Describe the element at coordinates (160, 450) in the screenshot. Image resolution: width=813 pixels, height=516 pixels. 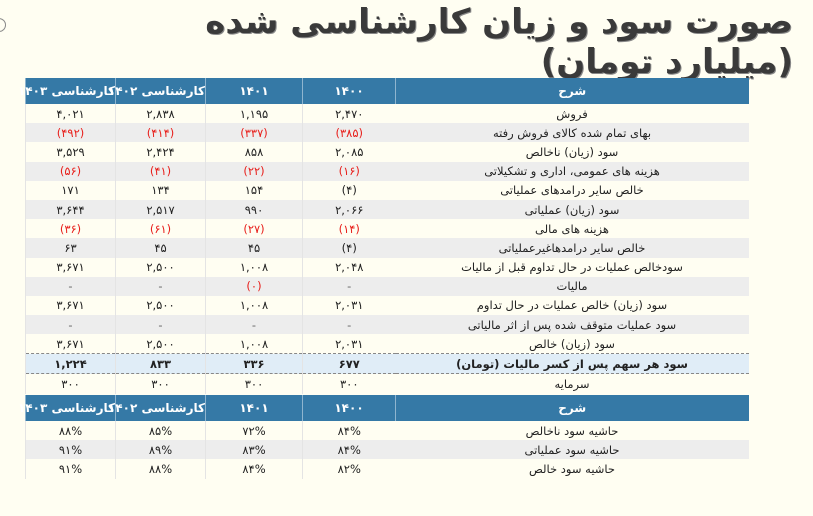
I see `cell-value: ۸۹%` at that location.